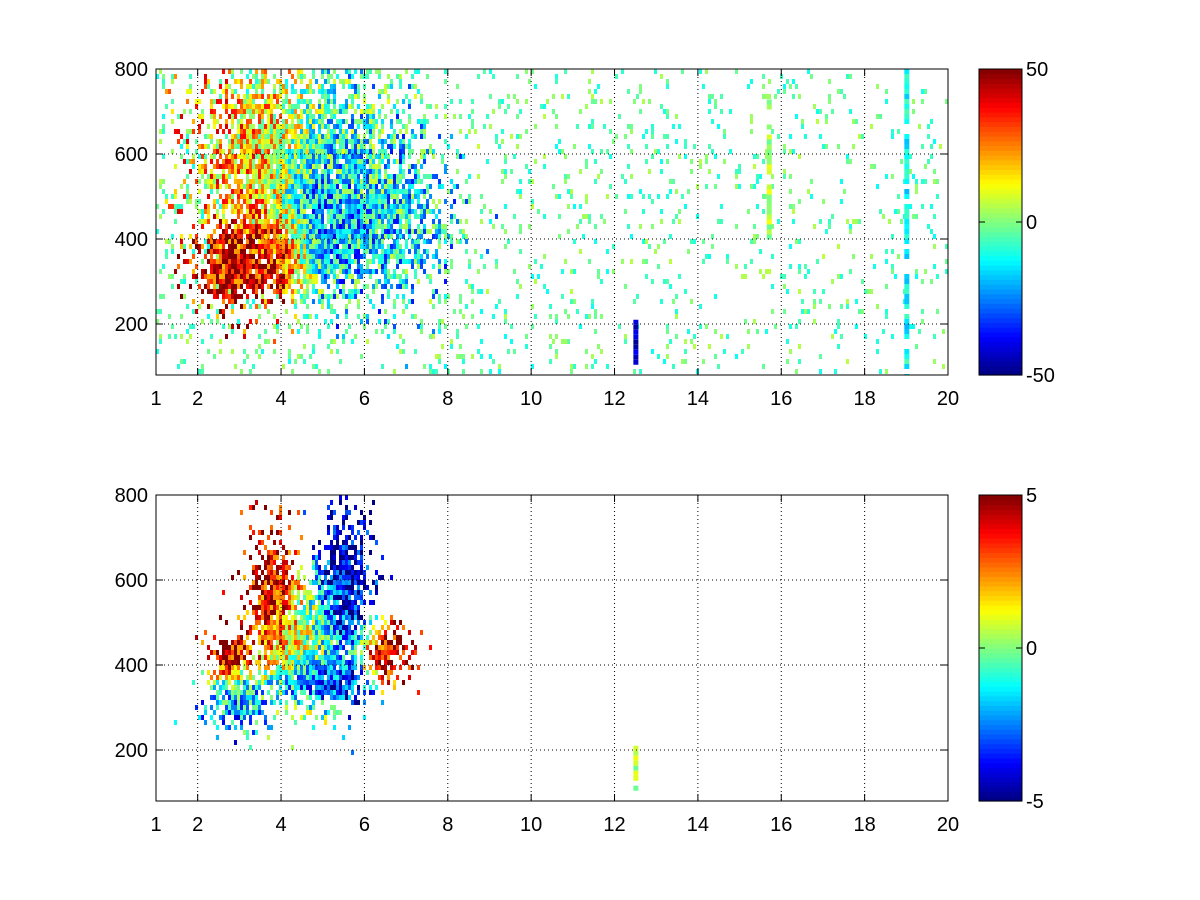 Image resolution: width=1200 pixels, height=900 pixels. Describe the element at coordinates (1031, 223) in the screenshot. I see `colorbar-tick-label: 0` at that location.